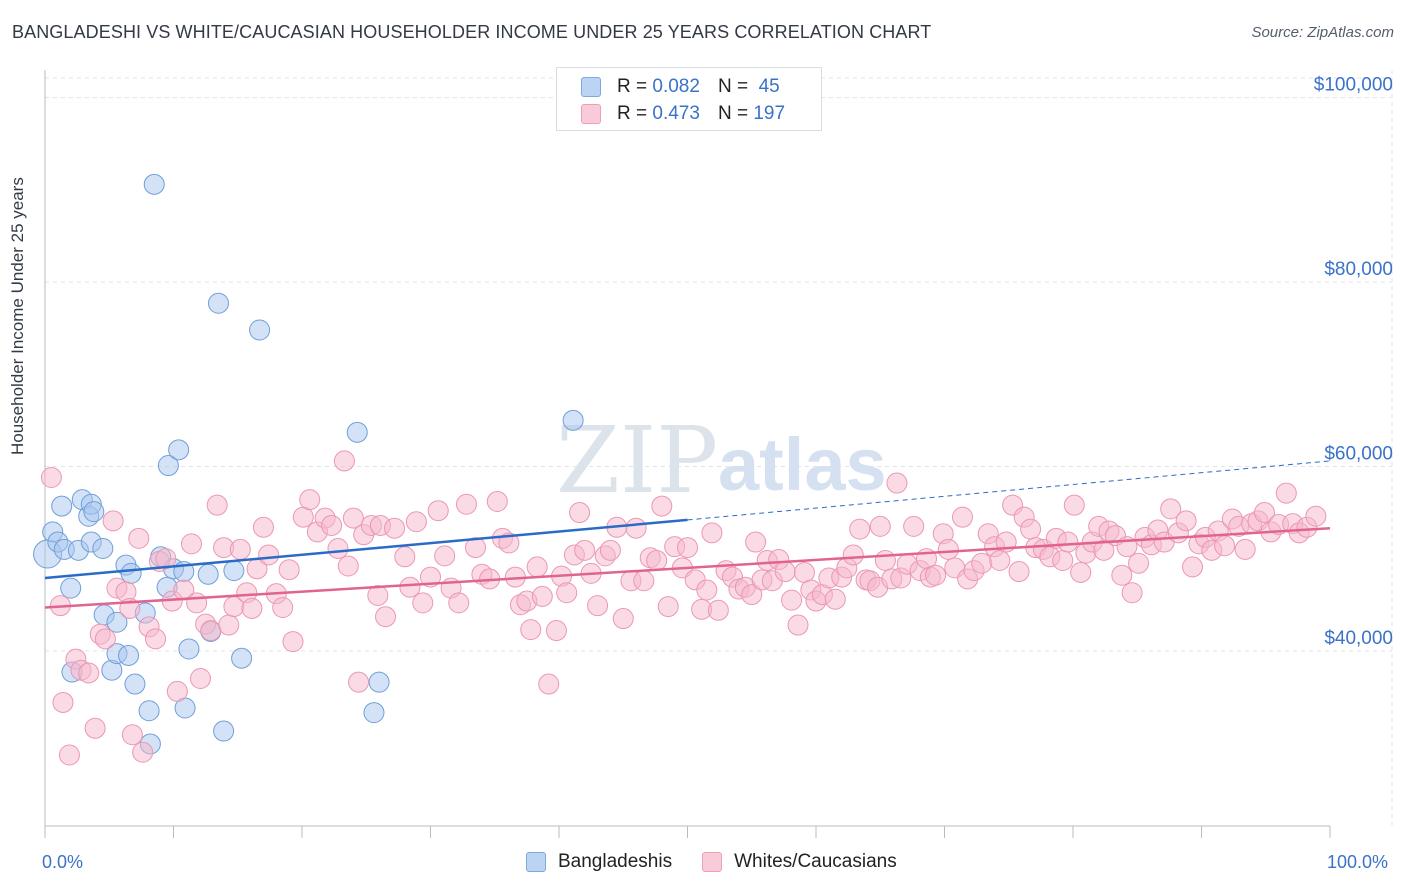 This screenshot has height=892, width=1406. What do you see at coordinates (637, 460) in the screenshot?
I see `watermark-zip: ZIP` at bounding box center [637, 460].